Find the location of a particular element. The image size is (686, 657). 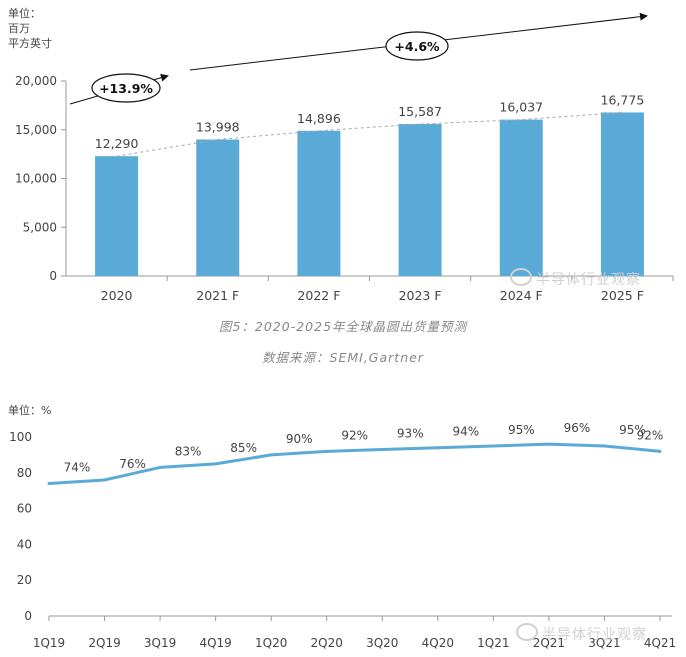

y-tick-label: 15,000 is located at coordinates (36, 130).